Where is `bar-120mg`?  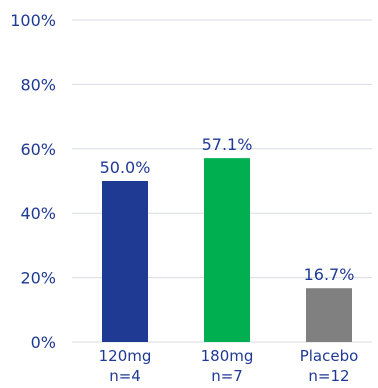 bar-120mg is located at coordinates (125, 261).